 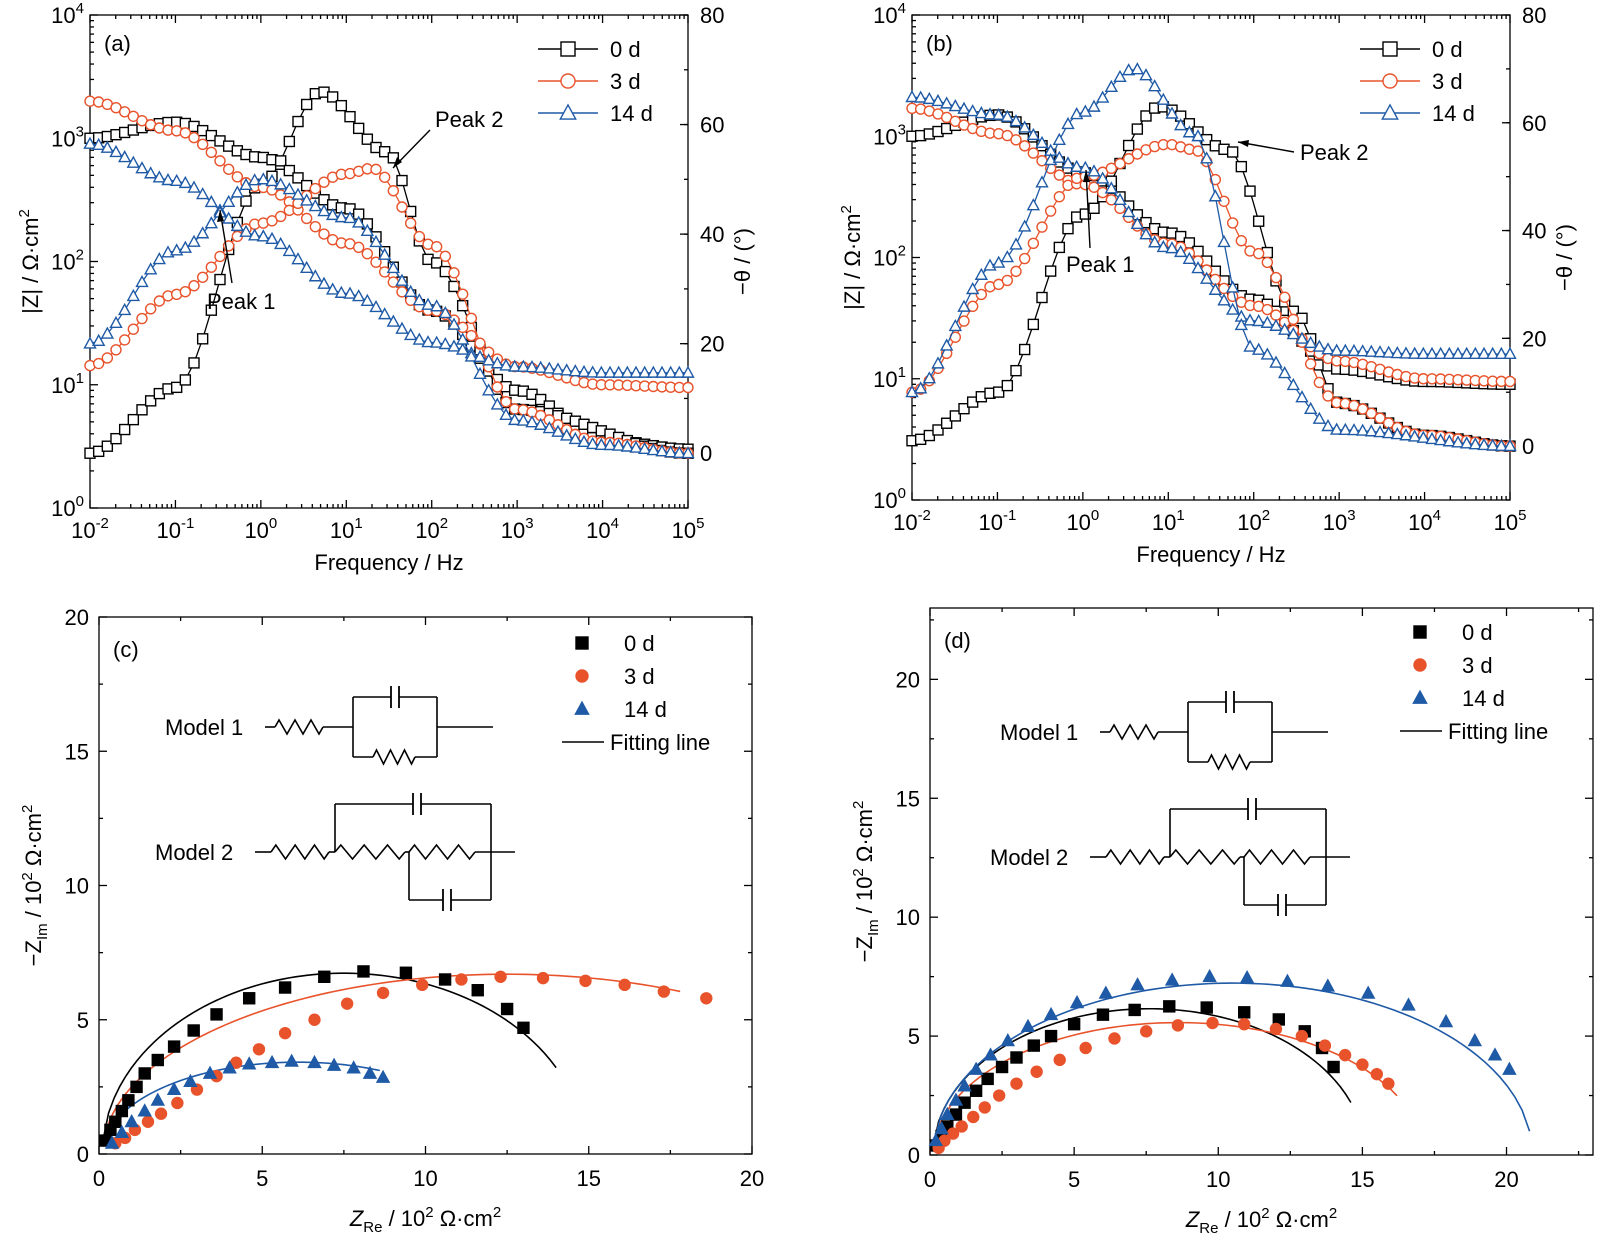 What do you see at coordinates (346, 529) in the screenshot?
I see `x-tick-label: 10¹` at bounding box center [346, 529].